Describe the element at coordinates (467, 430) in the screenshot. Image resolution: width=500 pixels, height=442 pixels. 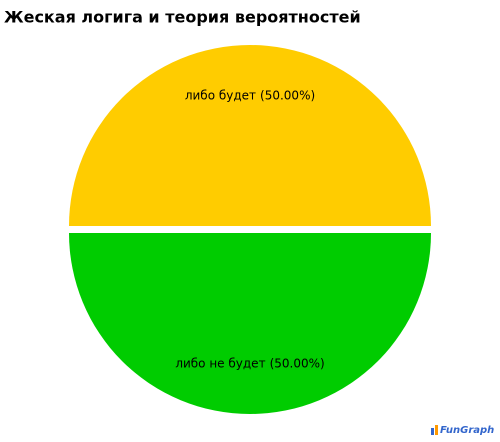
I see `watermark: FunGraph` at that location.